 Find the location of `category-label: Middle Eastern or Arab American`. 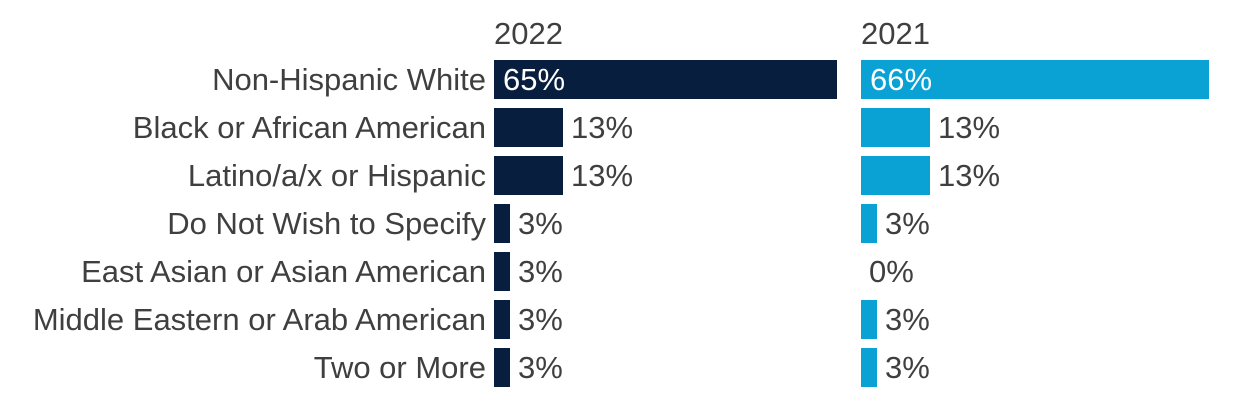

category-label: Middle Eastern or Arab American is located at coordinates (259, 319).